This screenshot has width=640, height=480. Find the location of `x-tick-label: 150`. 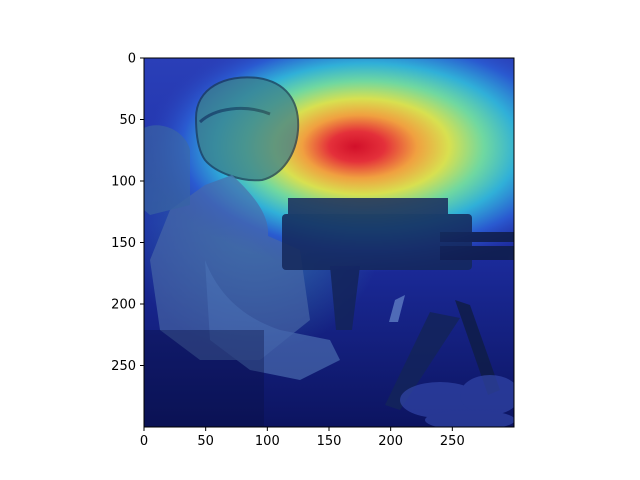

x-tick-label: 150 is located at coordinates (329, 441).